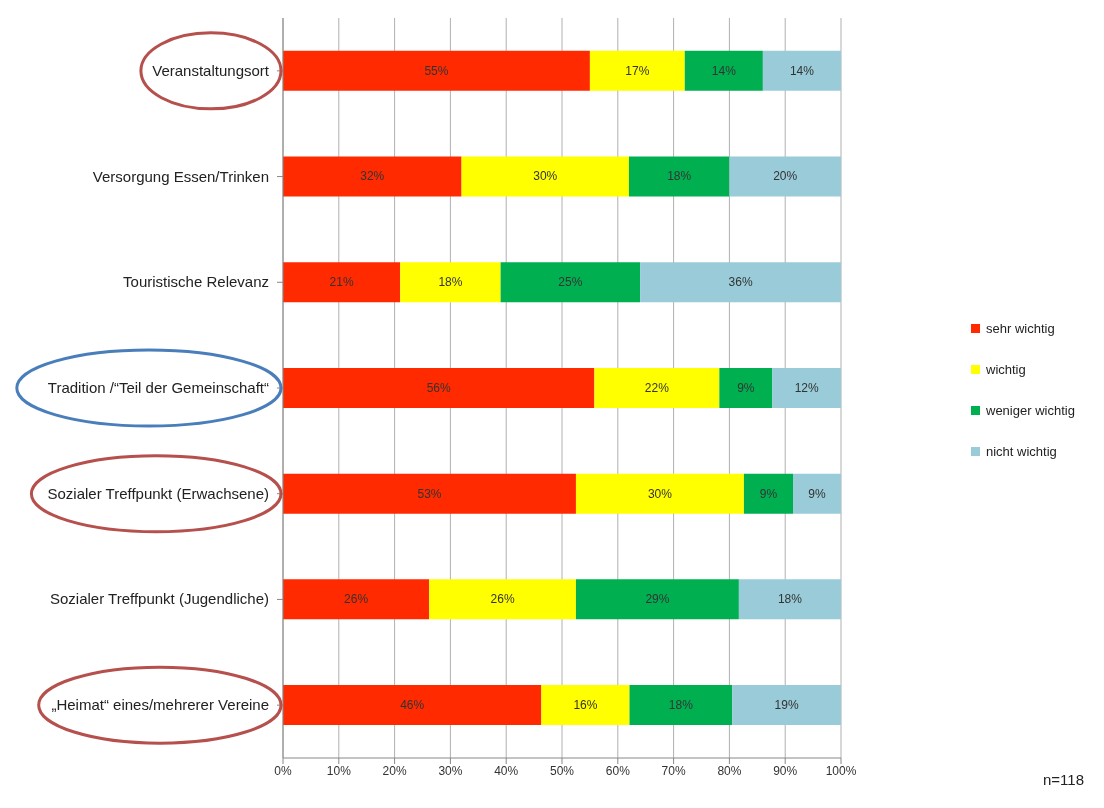  I want to click on x-tick-label: 50%, so click(562, 770).